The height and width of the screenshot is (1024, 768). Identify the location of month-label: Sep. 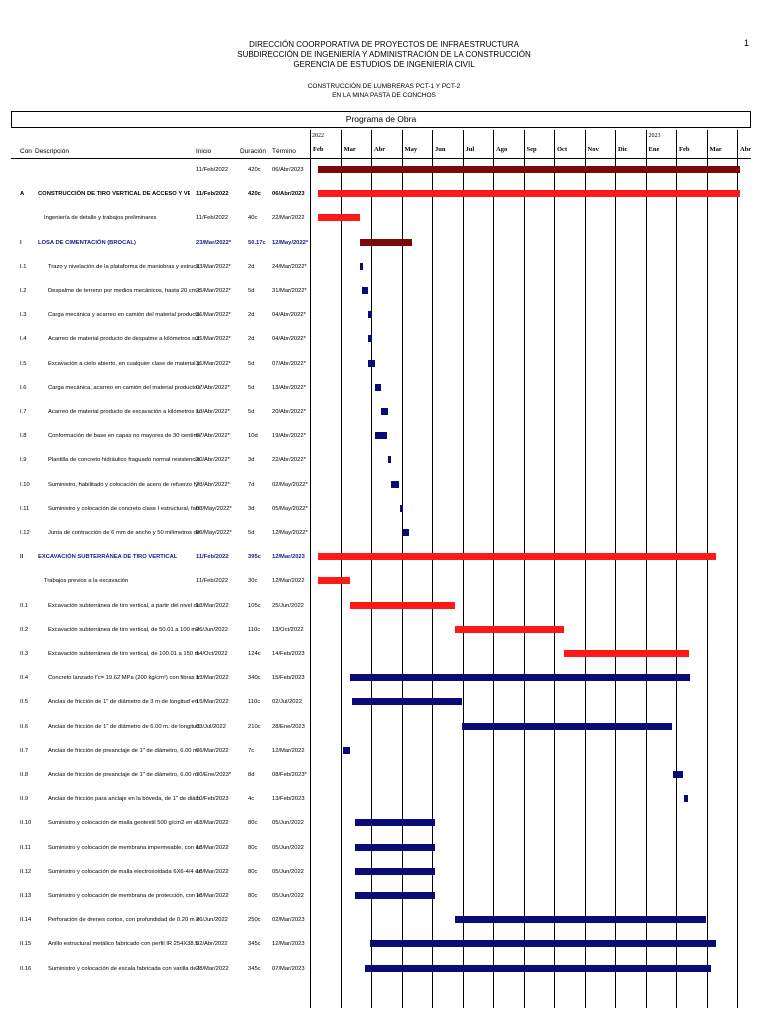
(531, 149).